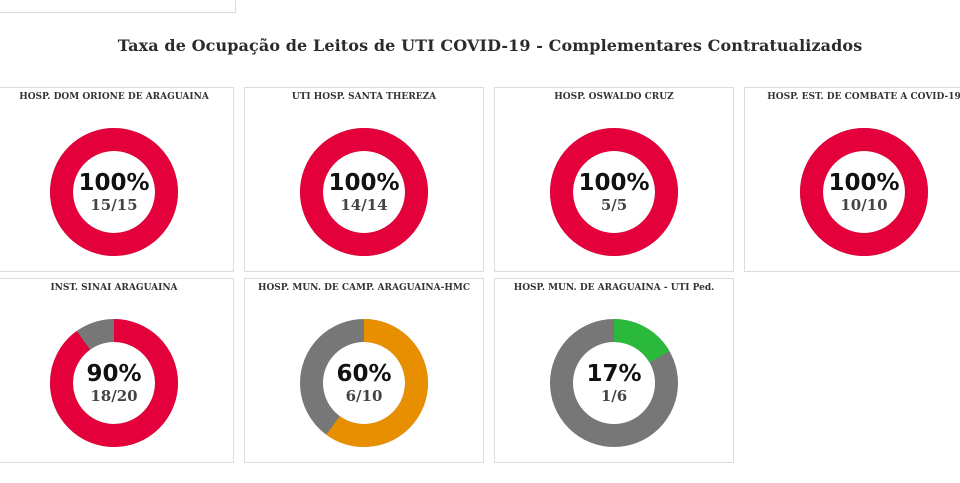 This screenshot has width=960, height=483. Describe the element at coordinates (614, 97) in the screenshot. I see `hospital-name: HOSP. OSWALDO CRUZ` at that location.